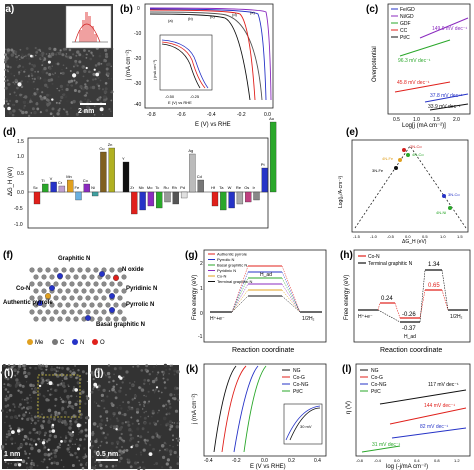 This screenshot has width=474, height=470. What do you see at coordinates (429, 59) in the screenshot?
I see `axes-c` at bounding box center [429, 59].